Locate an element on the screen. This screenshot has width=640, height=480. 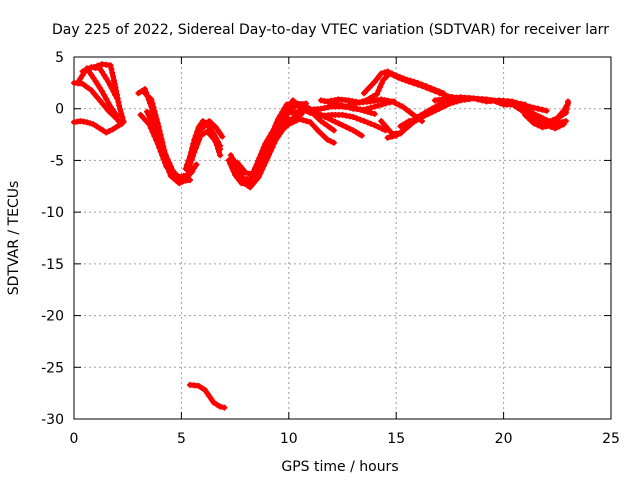
y-tick-label: -20 is located at coordinates (52, 317).